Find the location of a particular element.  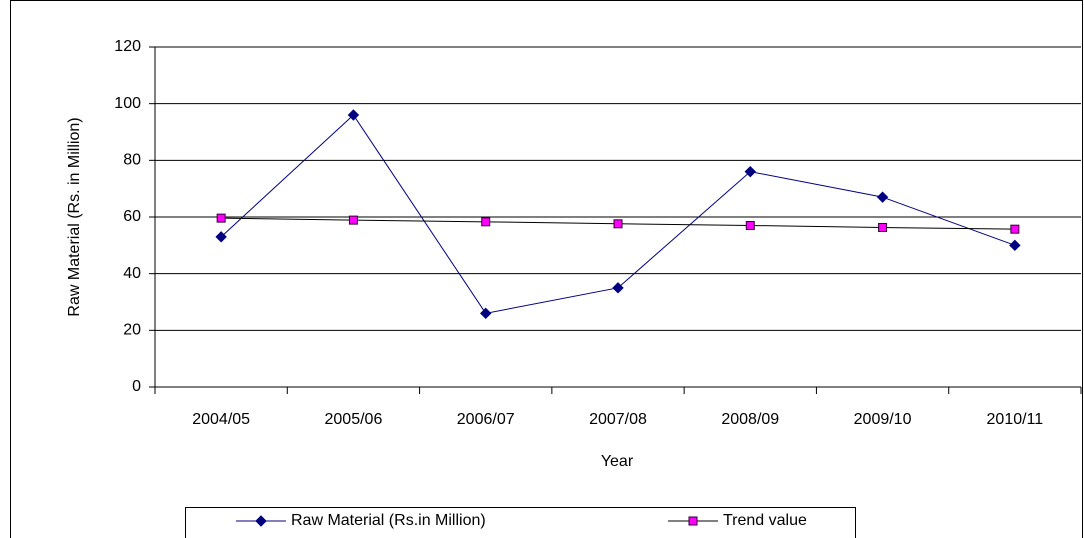

y-tick-label: 40 is located at coordinates (132, 273).